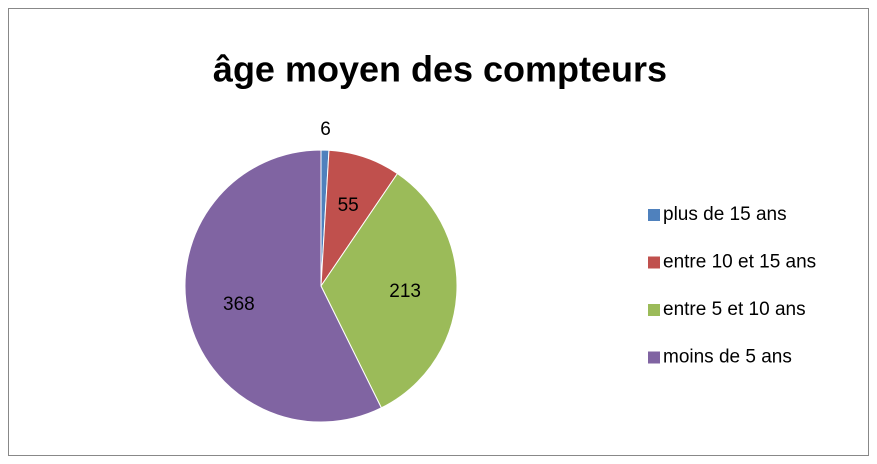 The image size is (877, 464). Describe the element at coordinates (325, 129) in the screenshot. I see `data-label: 6` at that location.